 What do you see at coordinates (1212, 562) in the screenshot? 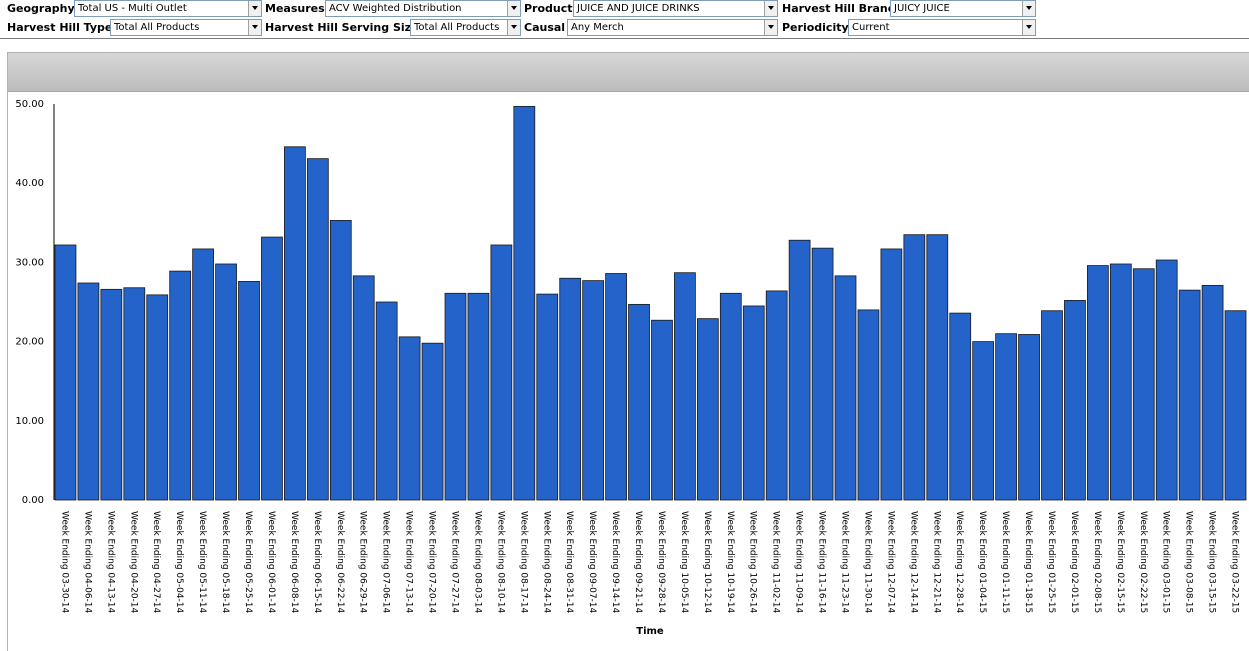
I see `x-tick-label: Week Ending 03-15-15` at bounding box center [1212, 562].